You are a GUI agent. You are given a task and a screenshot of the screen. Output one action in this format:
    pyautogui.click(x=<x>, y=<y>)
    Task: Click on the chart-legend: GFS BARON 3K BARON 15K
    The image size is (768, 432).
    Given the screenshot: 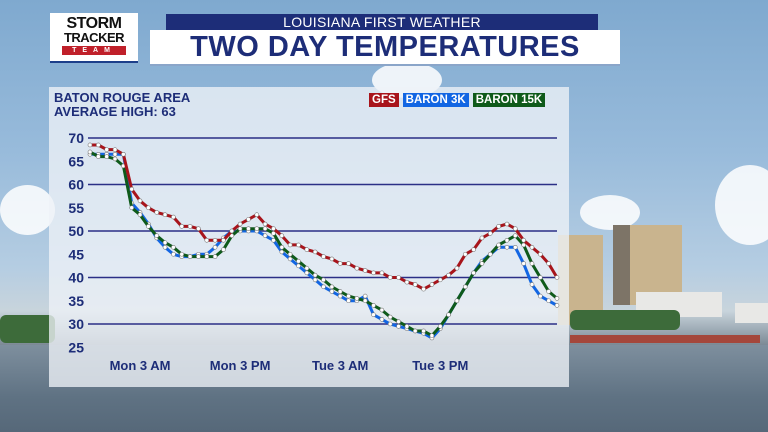 What is the action you would take?
    pyautogui.click(x=457, y=100)
    